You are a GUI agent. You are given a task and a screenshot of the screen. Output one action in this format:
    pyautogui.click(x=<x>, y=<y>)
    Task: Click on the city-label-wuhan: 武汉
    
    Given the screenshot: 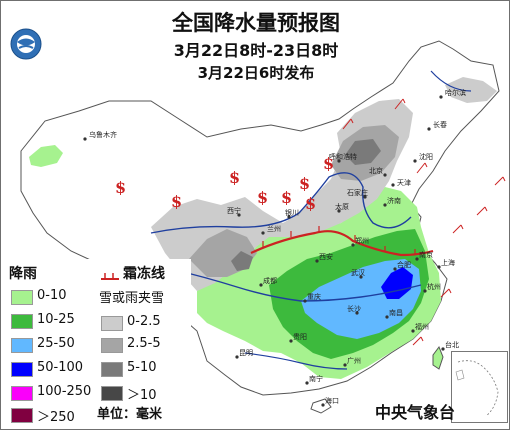 What is the action you would take?
    pyautogui.click(x=358, y=272)
    